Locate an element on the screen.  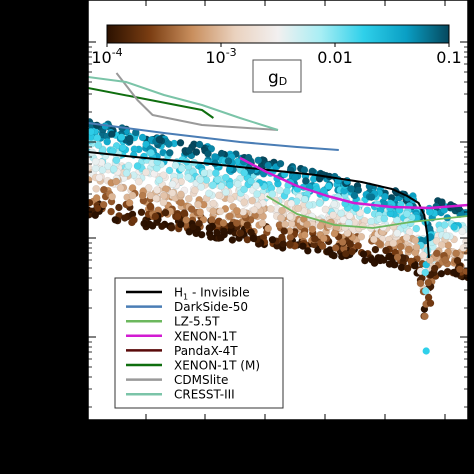
colorbar-tick-label: 10⁻⁴ is located at coordinates (106, 56).